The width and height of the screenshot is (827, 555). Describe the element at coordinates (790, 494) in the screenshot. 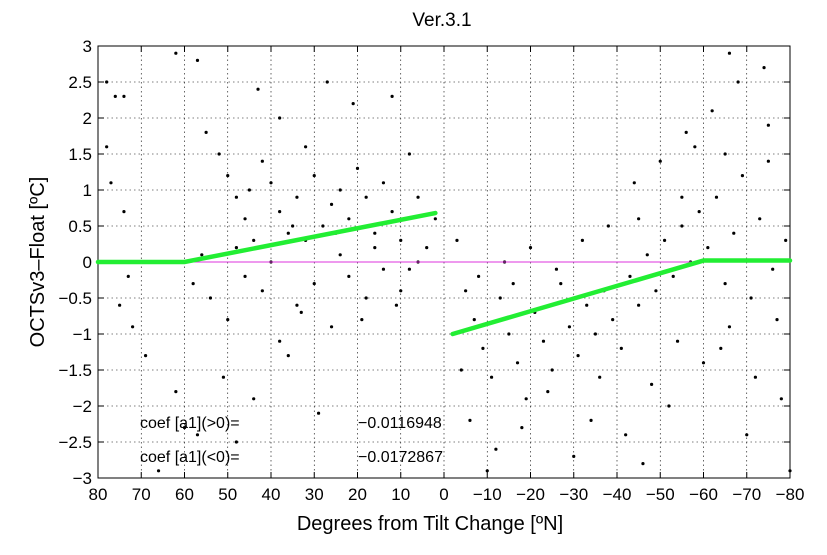

I see `x-tick-label: −80` at that location.